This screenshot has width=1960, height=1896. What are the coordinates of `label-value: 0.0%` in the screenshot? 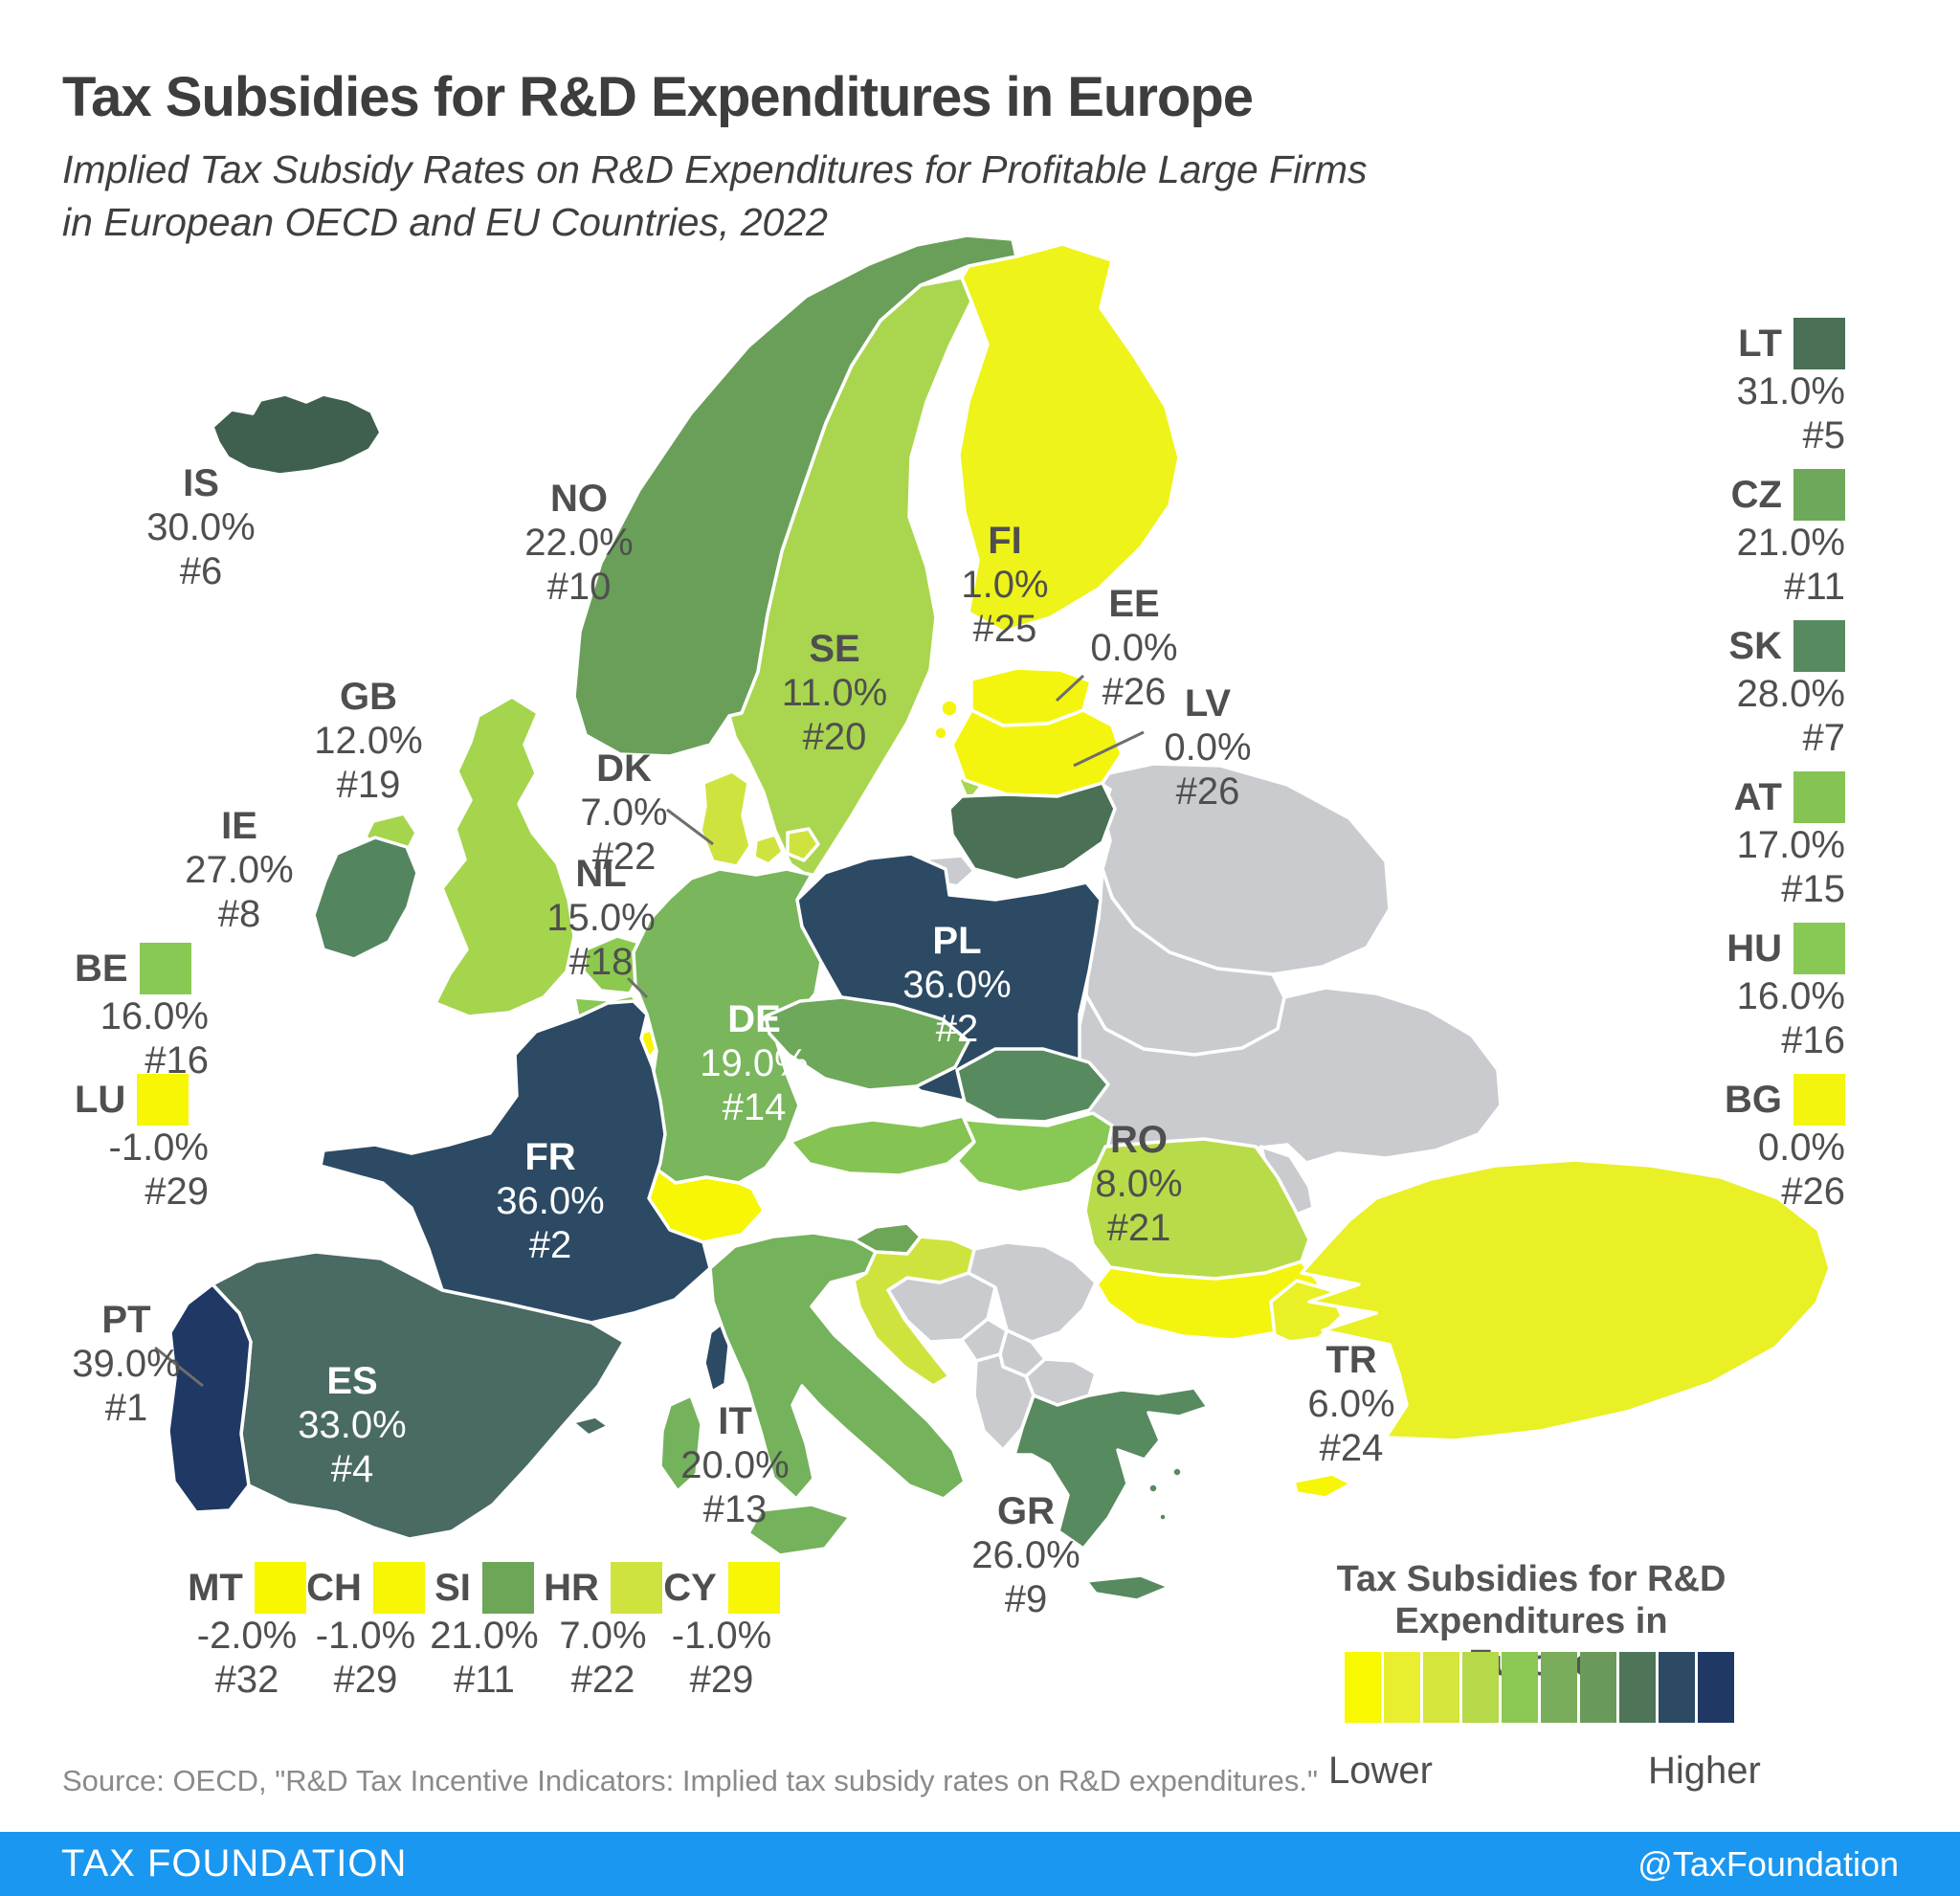 It's located at (1134, 648).